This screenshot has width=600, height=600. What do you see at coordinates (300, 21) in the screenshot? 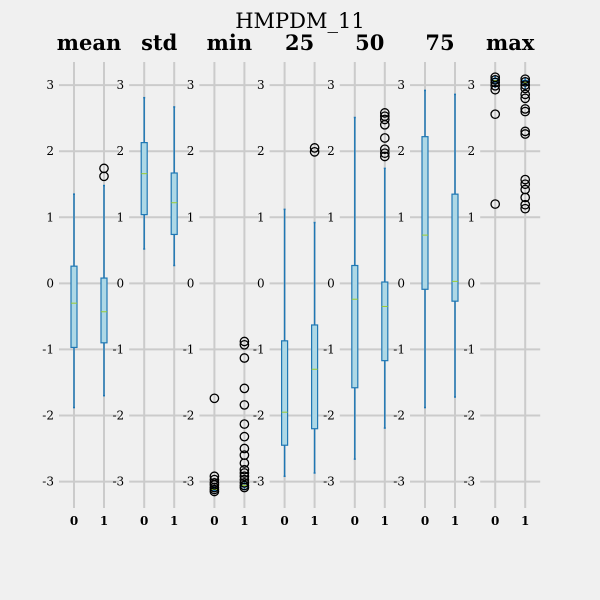
I see `figure-title: HMPDM_11` at bounding box center [300, 21].